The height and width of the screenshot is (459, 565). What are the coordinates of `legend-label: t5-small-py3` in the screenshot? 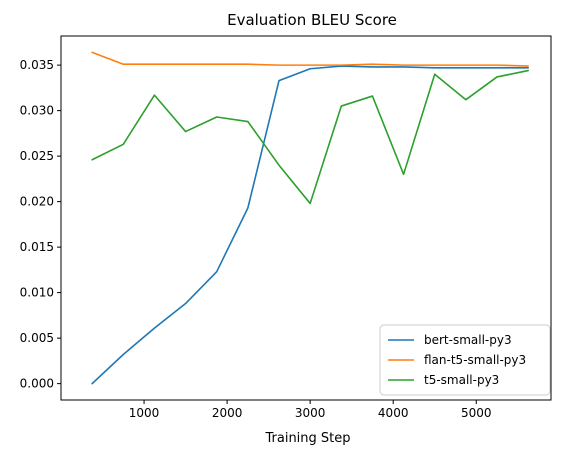 It's located at (461, 380).